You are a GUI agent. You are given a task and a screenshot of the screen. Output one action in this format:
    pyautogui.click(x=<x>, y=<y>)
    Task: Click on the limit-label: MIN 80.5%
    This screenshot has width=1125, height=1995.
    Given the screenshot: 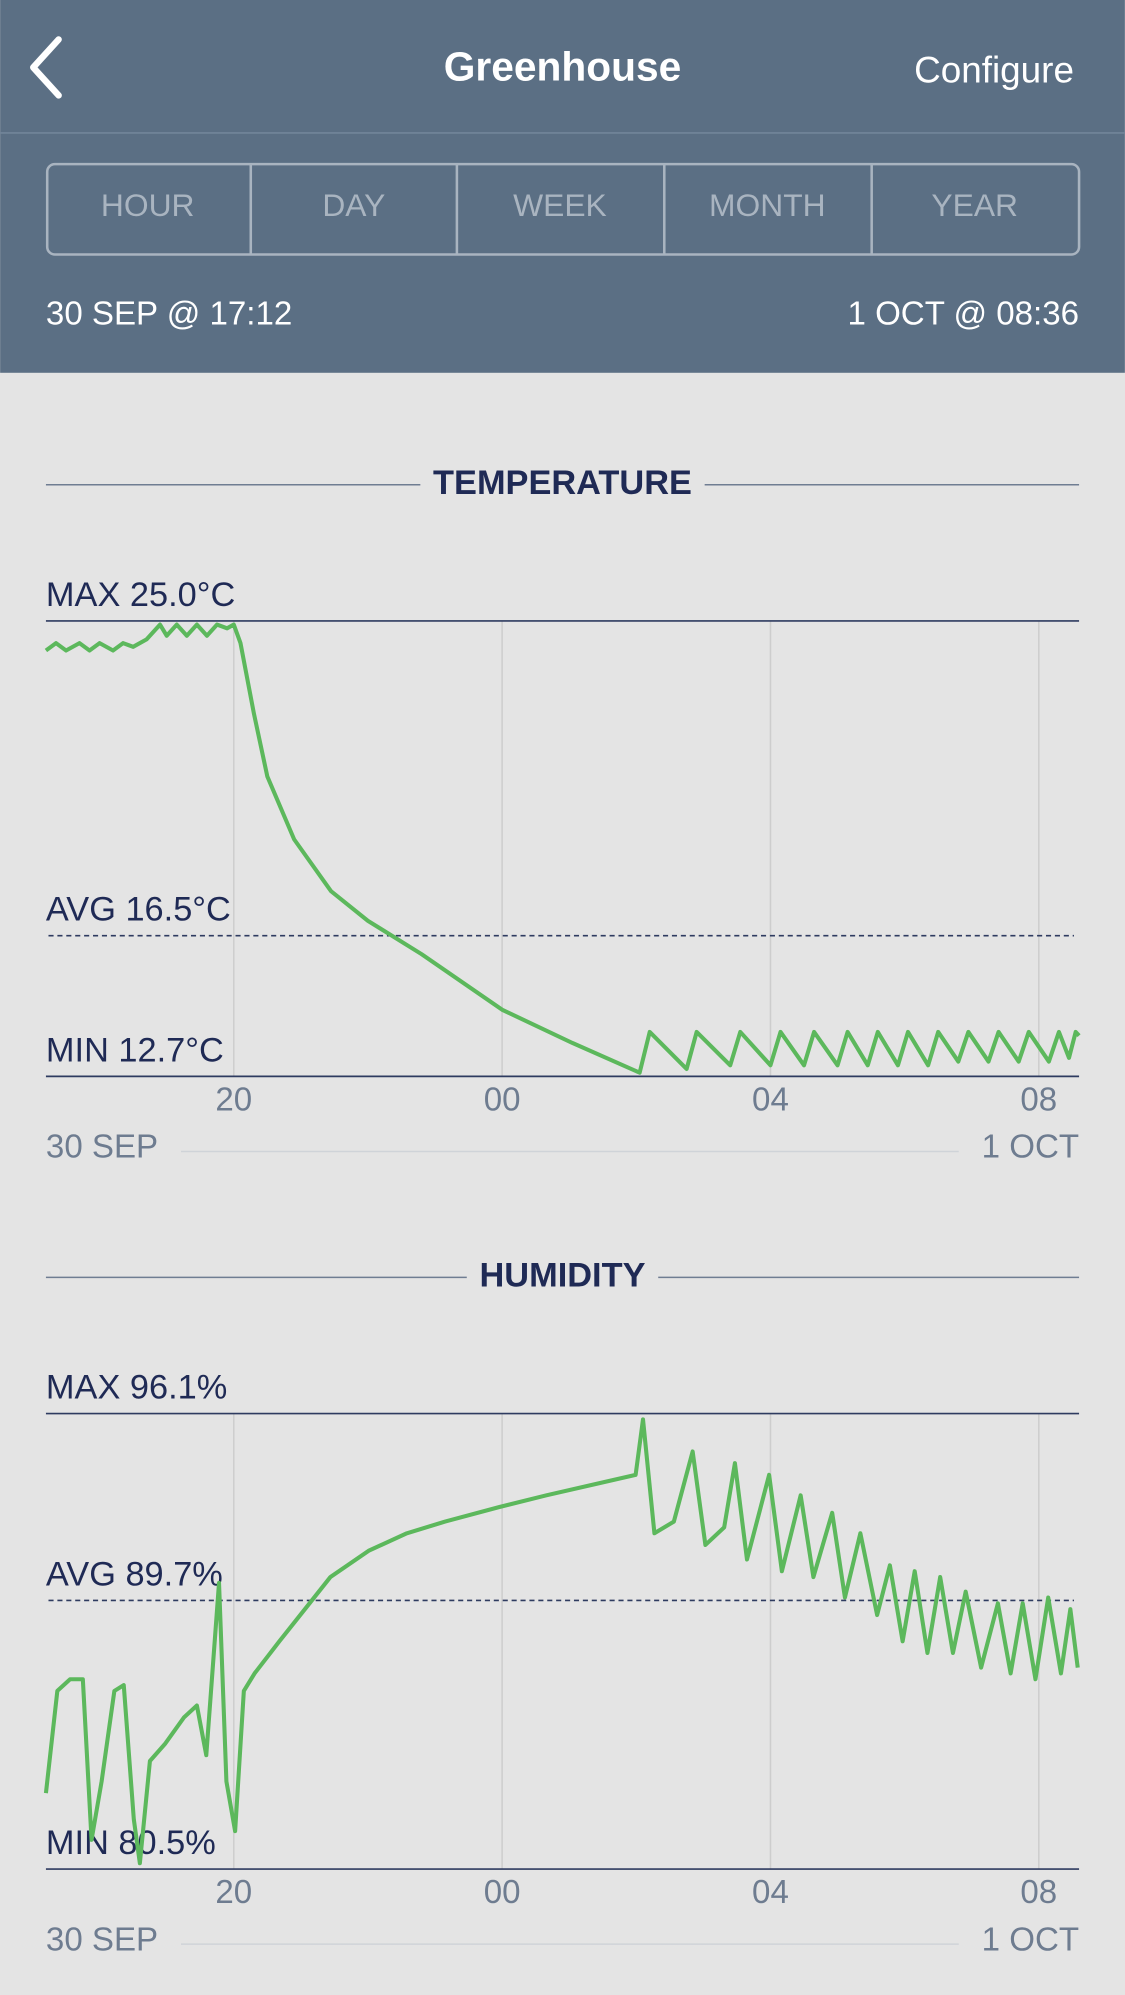 What is the action you would take?
    pyautogui.click(x=131, y=1843)
    